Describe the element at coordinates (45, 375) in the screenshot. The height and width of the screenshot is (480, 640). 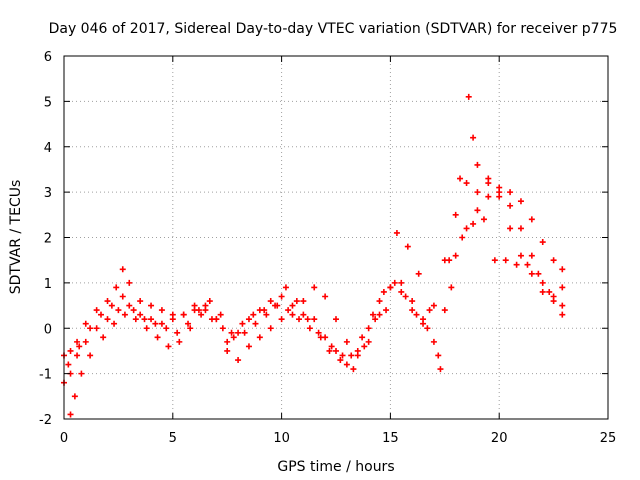
I see `y-tick-label: -1` at that location.